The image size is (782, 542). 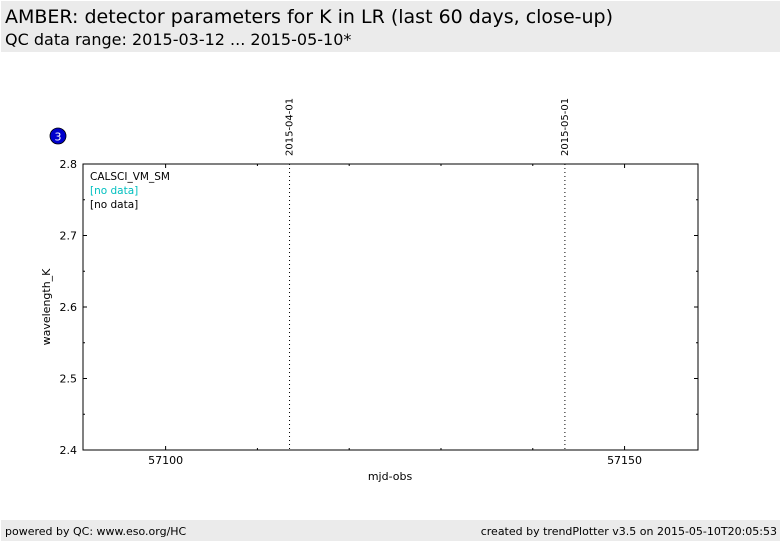 I want to click on y-tick-label: 2.7, so click(x=69, y=236).